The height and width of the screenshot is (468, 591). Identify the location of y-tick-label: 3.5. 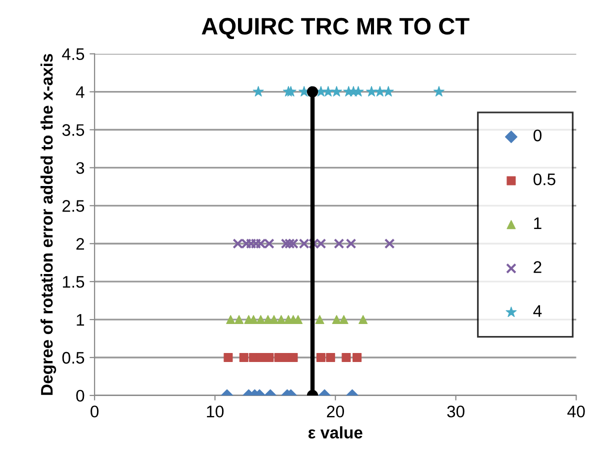
(73, 130).